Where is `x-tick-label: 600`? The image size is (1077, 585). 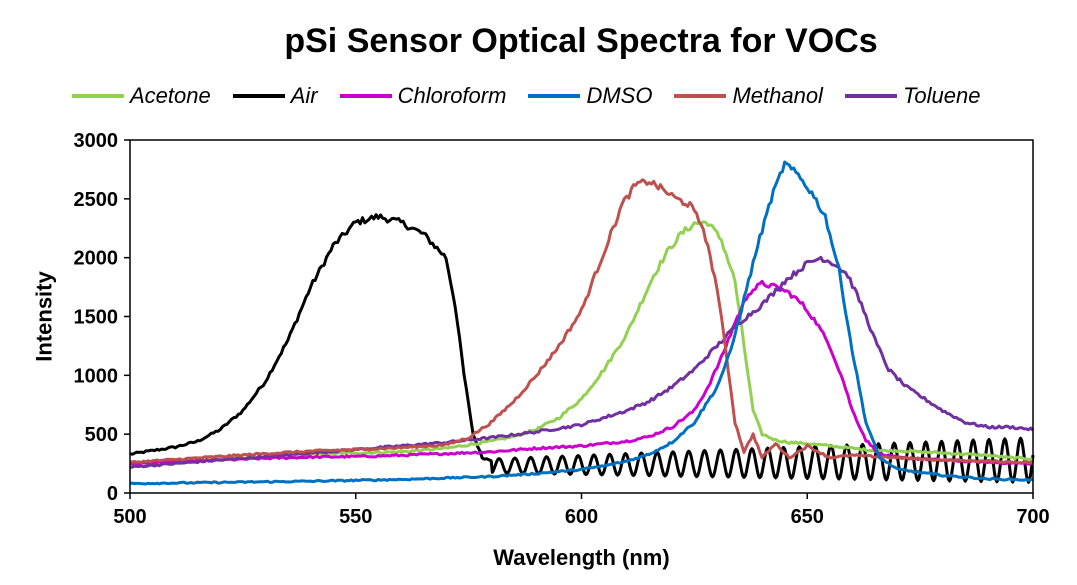
x-tick-label: 600 is located at coordinates (581, 517).